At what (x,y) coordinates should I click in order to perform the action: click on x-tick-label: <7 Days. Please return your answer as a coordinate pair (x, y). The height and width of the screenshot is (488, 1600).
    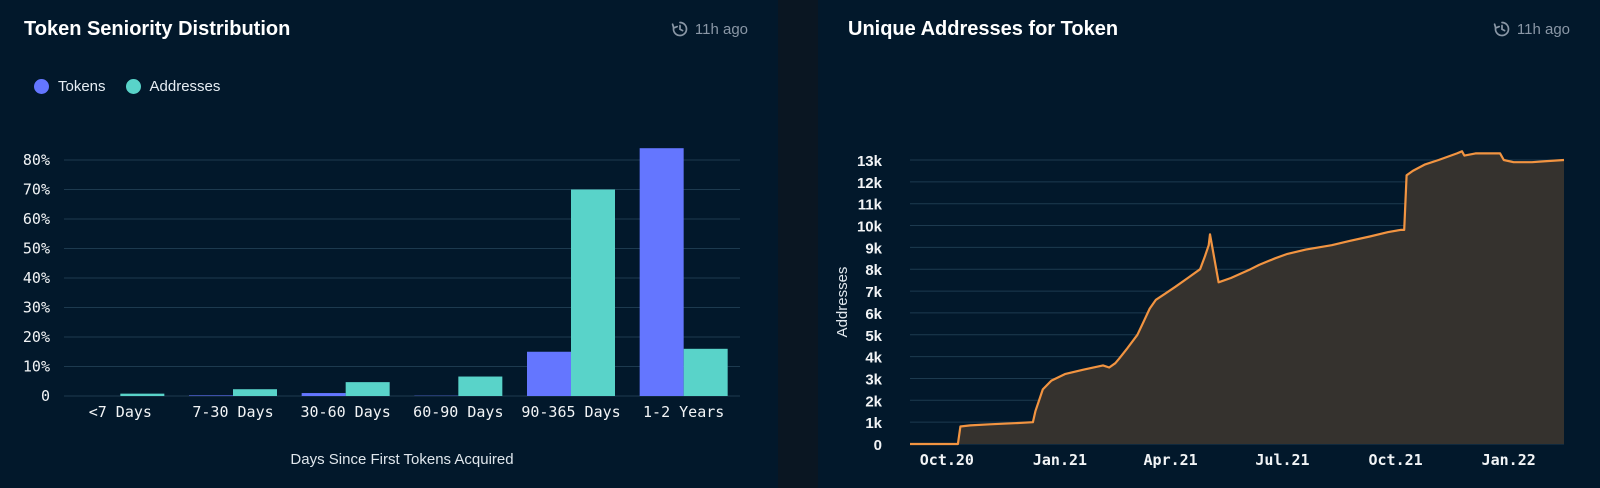
    Looking at the image, I should click on (120, 412).